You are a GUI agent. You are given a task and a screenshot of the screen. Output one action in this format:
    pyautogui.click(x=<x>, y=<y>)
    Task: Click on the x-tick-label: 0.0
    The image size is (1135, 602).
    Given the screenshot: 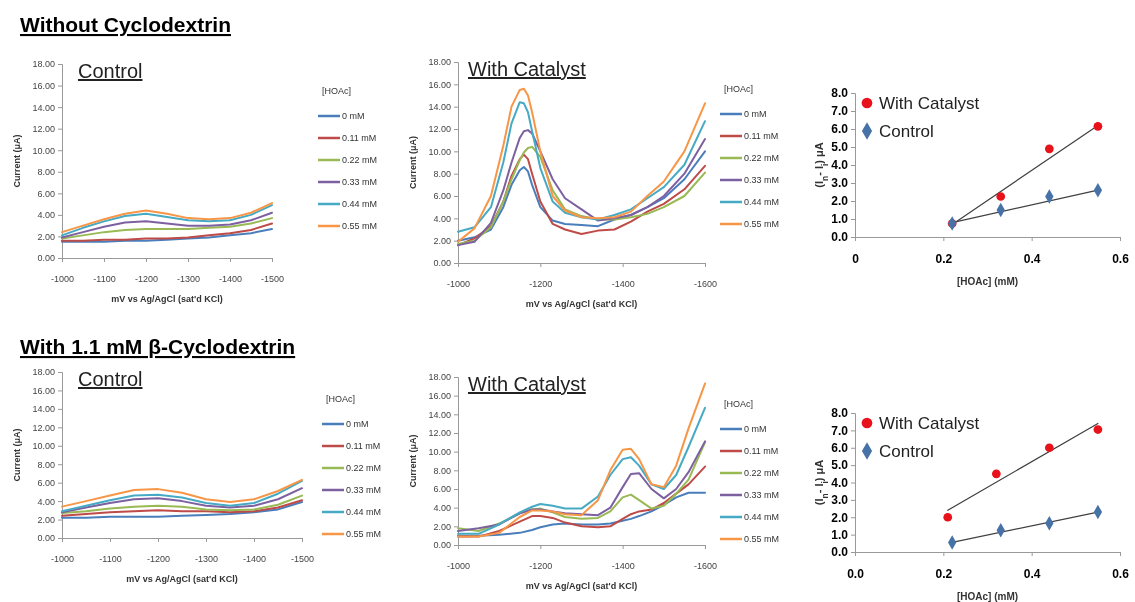 What is the action you would take?
    pyautogui.click(x=856, y=574)
    